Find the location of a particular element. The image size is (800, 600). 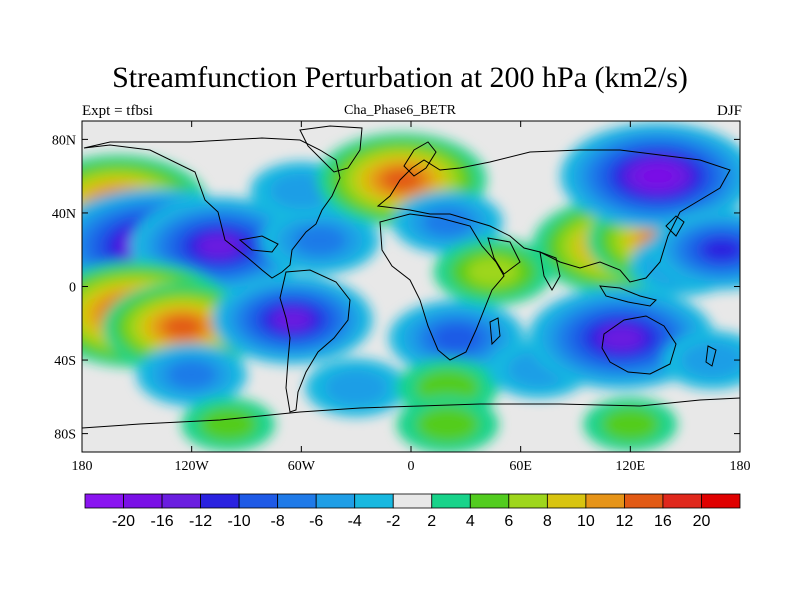

experiment-label: Expt = tfbsi is located at coordinates (117, 111).